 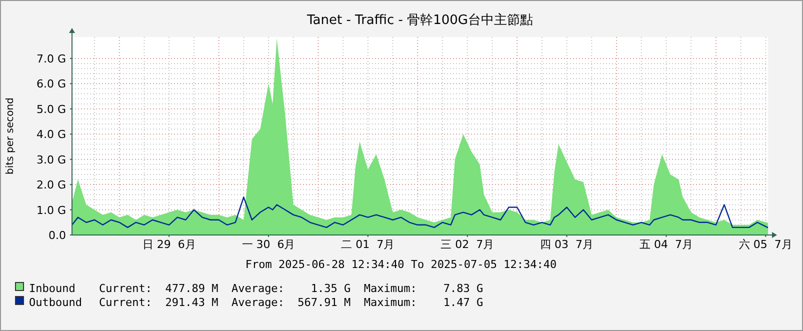 What do you see at coordinates (291, 288) in the screenshot?
I see `text: Current: 477.89 M Average: 1.35 G Maximum: 7.83 G` at bounding box center [291, 288].